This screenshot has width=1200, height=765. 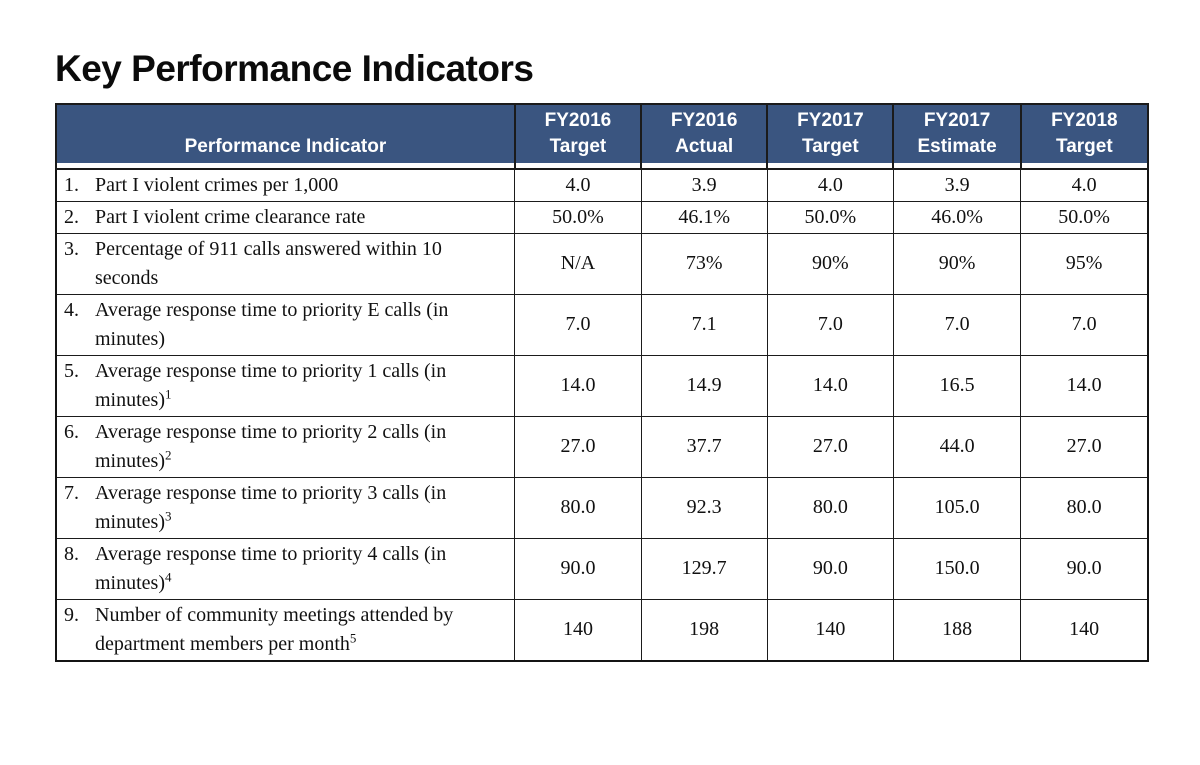 I want to click on value-cell: 105.0, so click(x=957, y=507).